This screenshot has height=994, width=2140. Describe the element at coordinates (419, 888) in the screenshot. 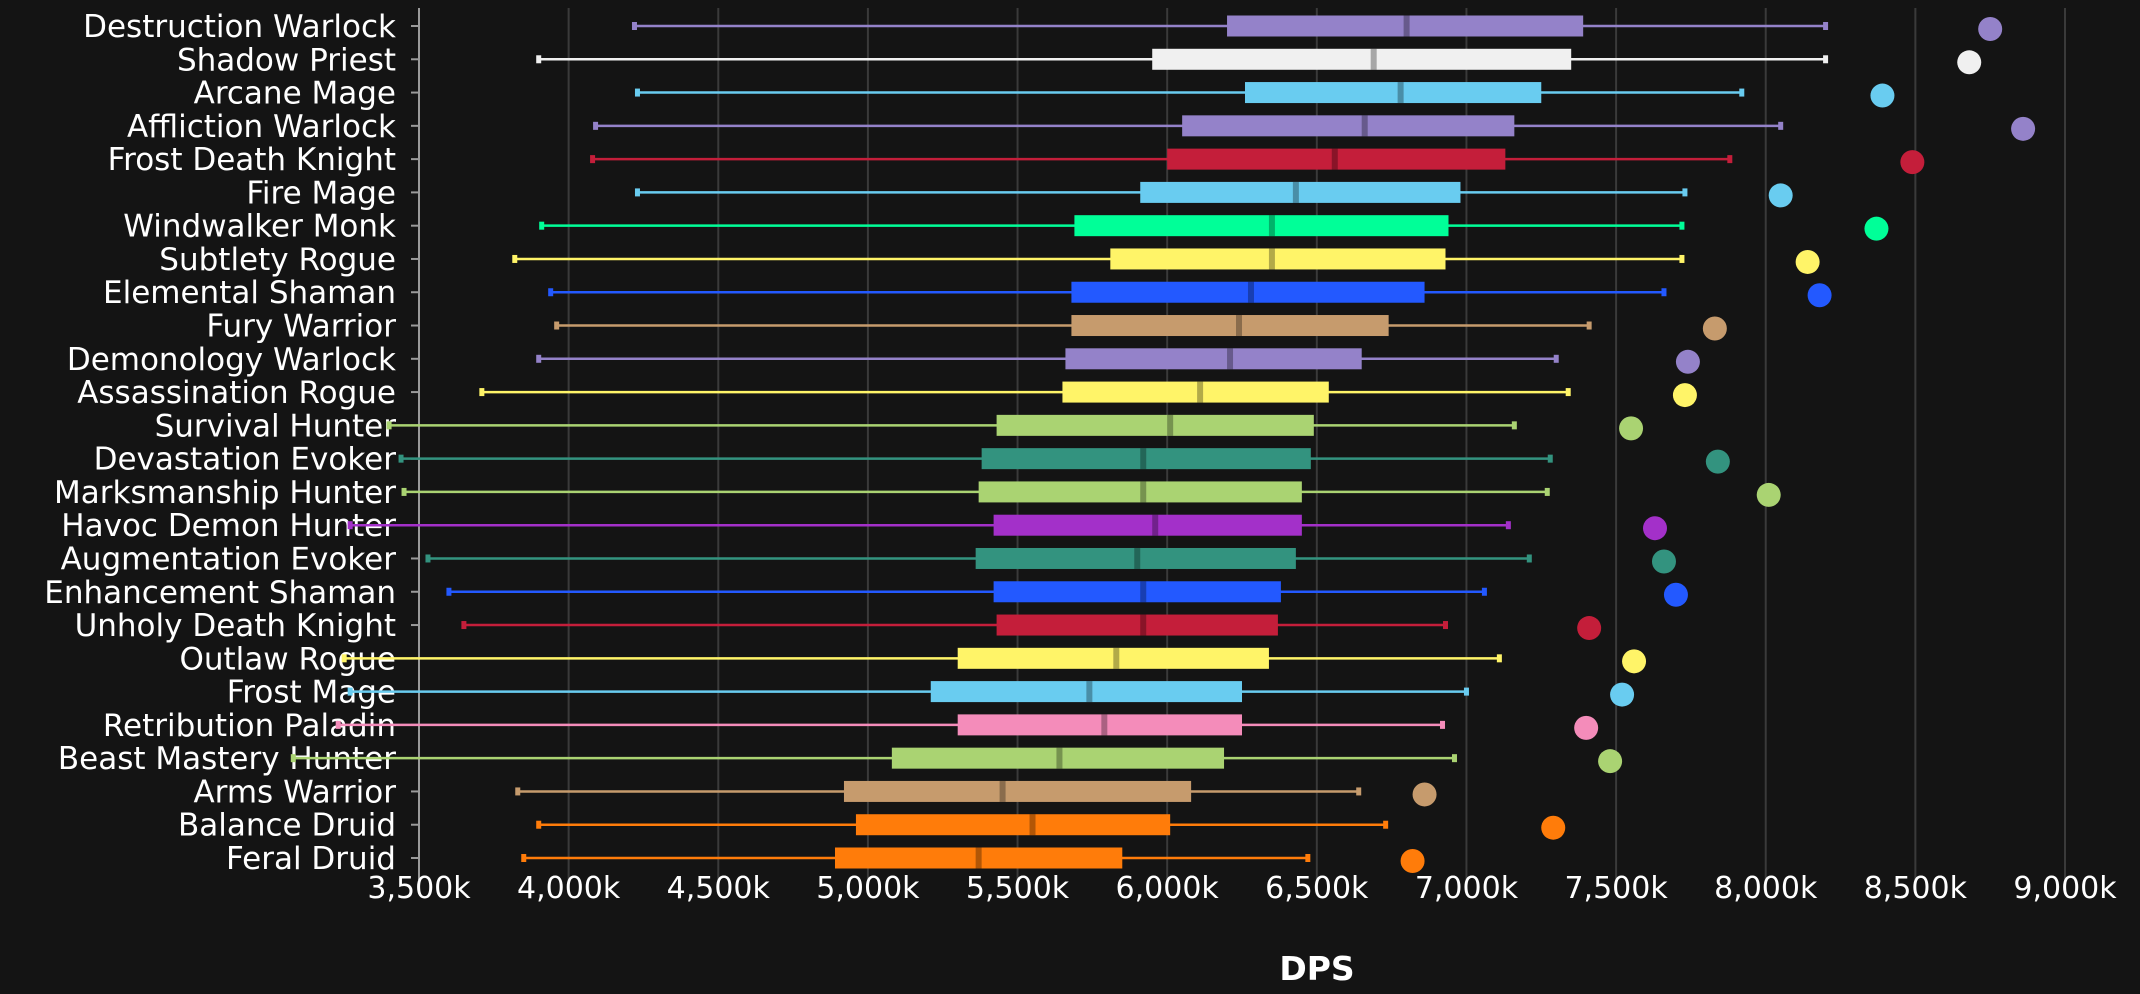

I see `x-tick-label: 3,500k` at that location.